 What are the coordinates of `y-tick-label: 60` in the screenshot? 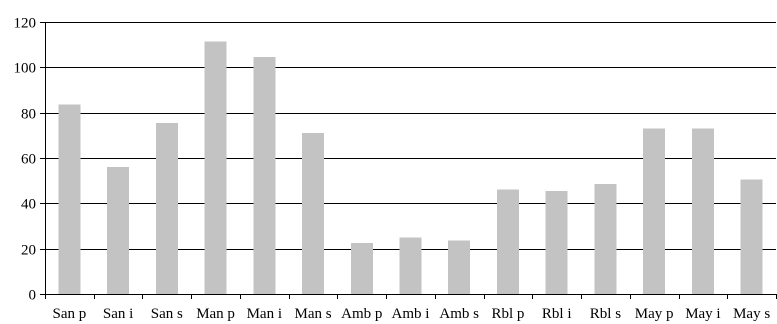 It's located at (28, 160).